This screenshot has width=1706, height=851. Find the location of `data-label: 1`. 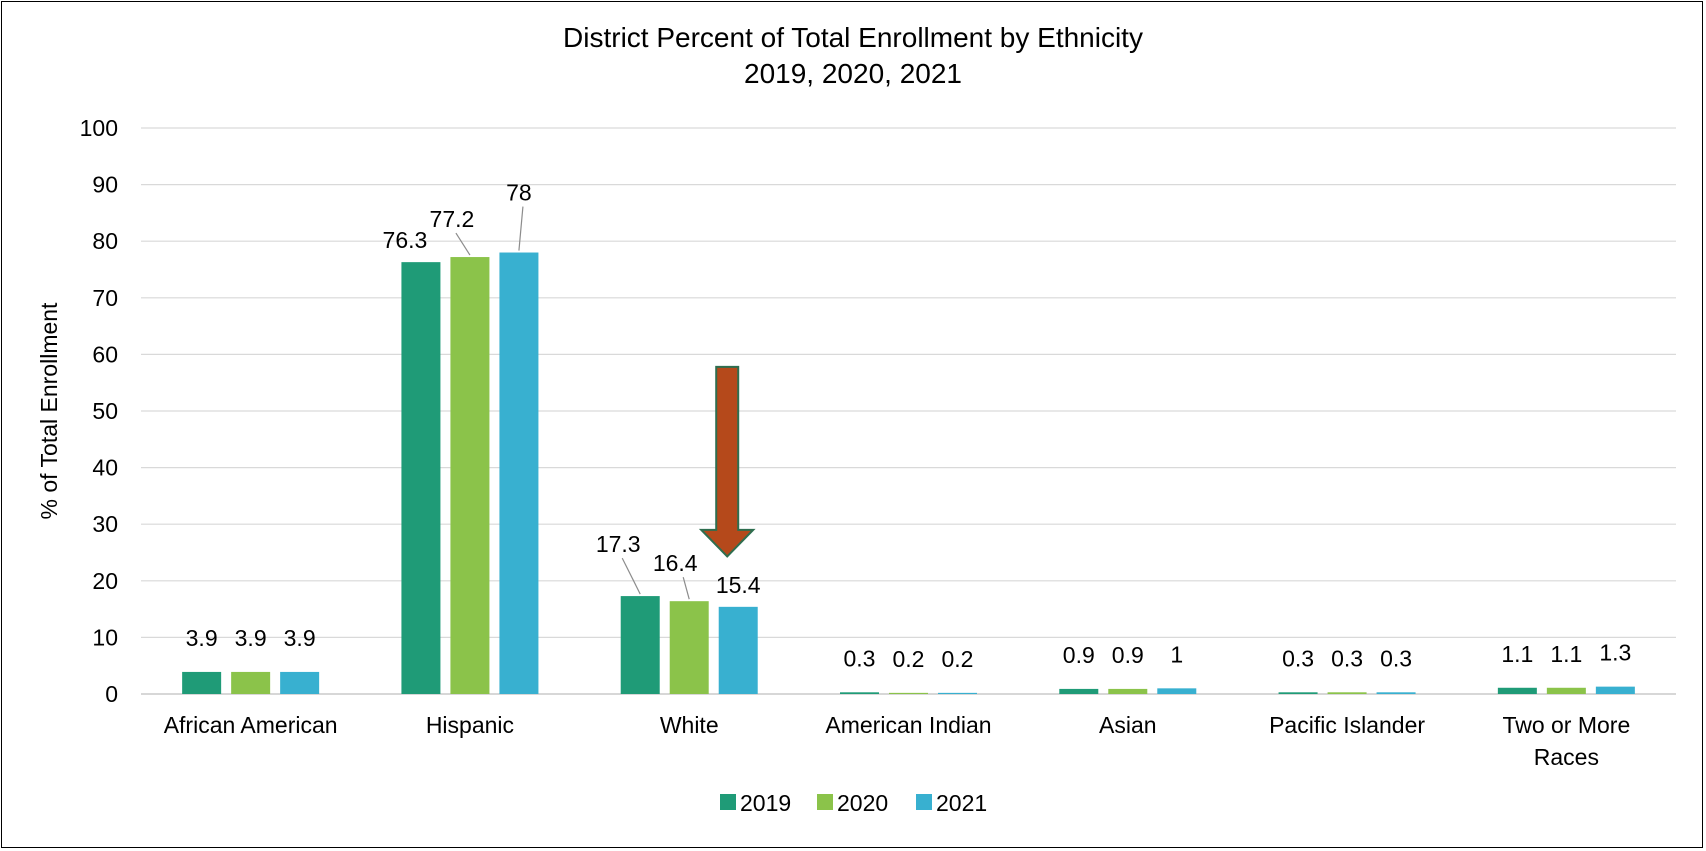

data-label: 1 is located at coordinates (1176, 654).